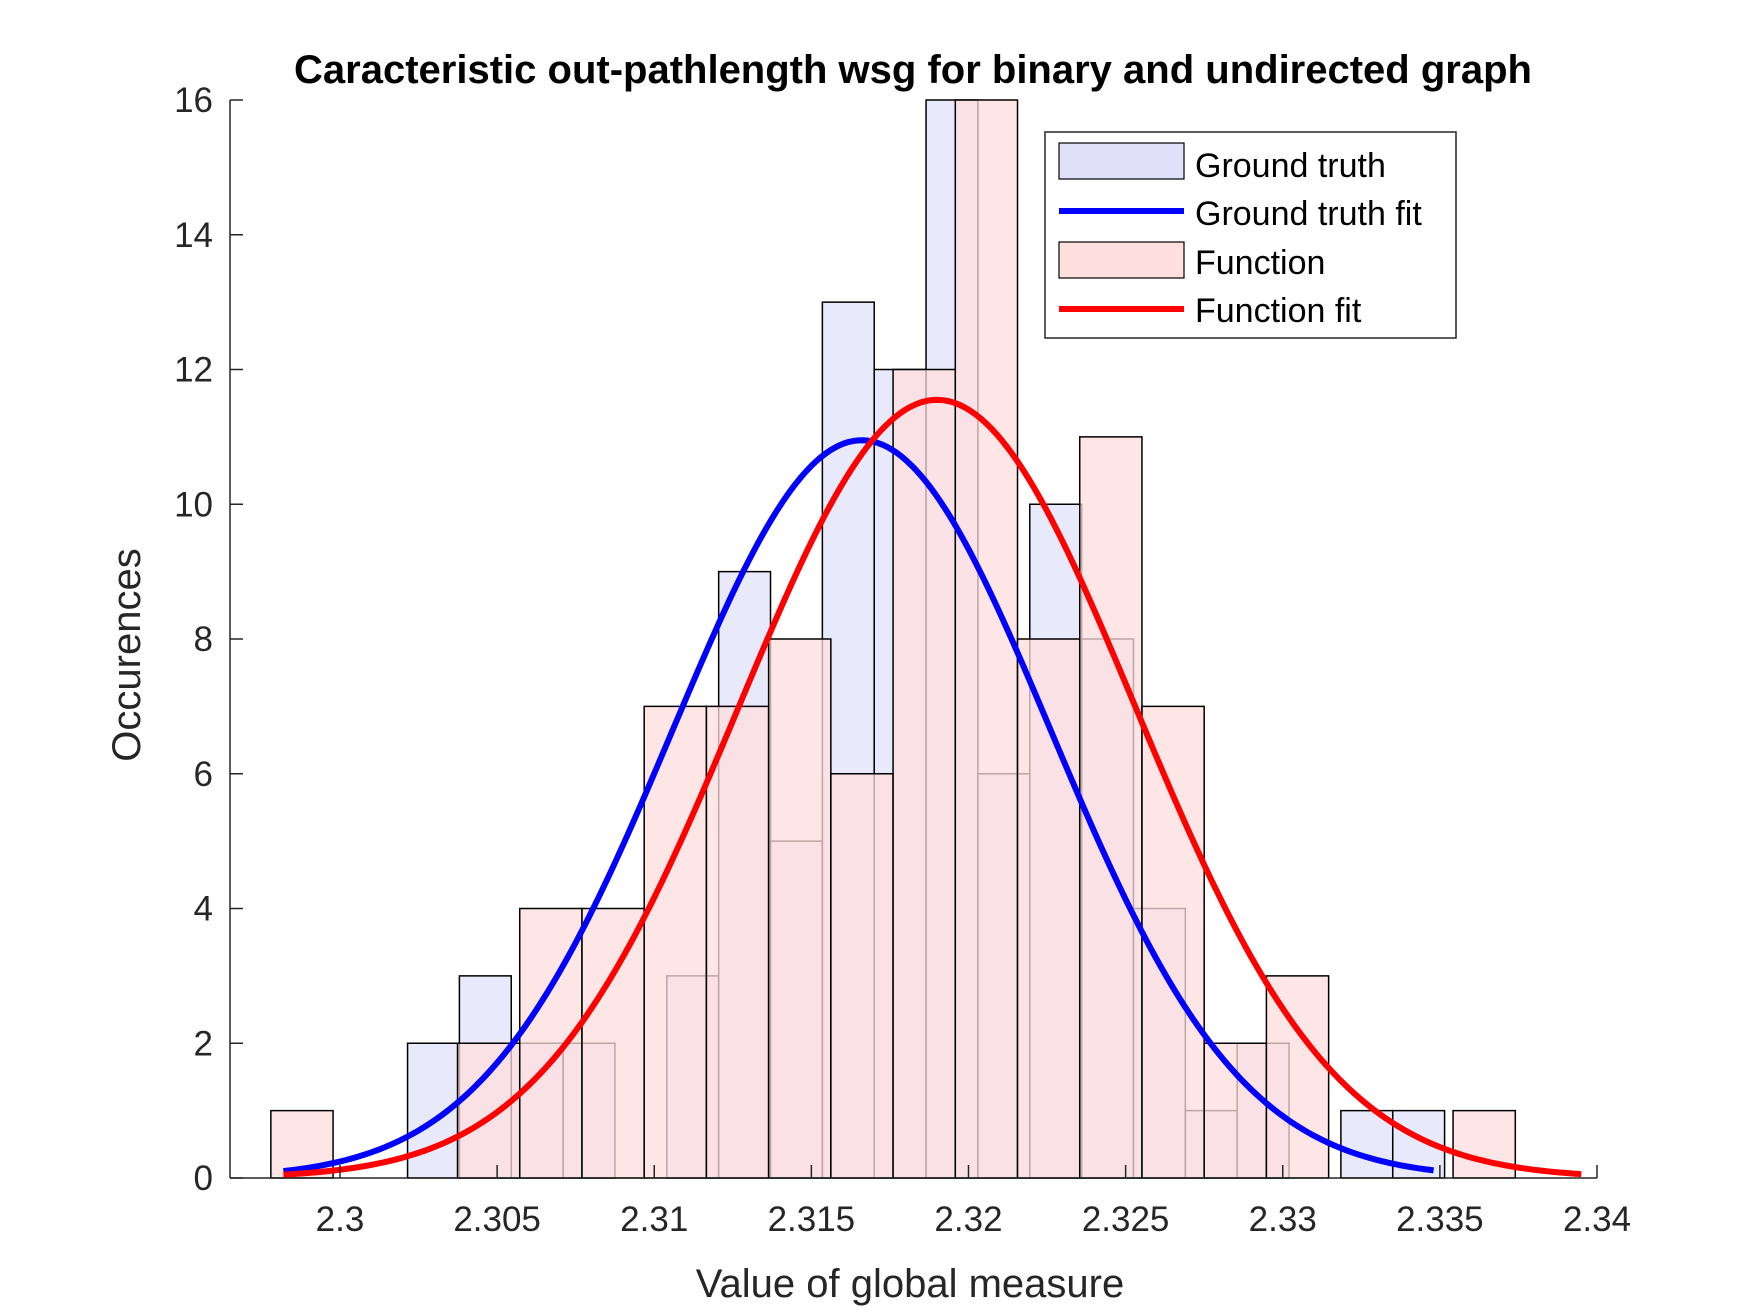  I want to click on y-axis-label: Occurences, so click(127, 654).